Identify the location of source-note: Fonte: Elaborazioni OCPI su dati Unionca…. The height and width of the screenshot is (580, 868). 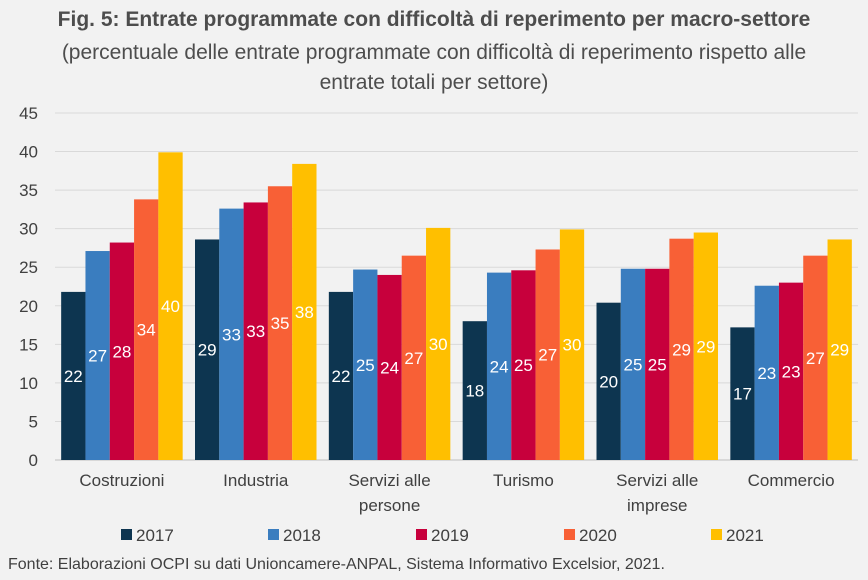
(336, 564).